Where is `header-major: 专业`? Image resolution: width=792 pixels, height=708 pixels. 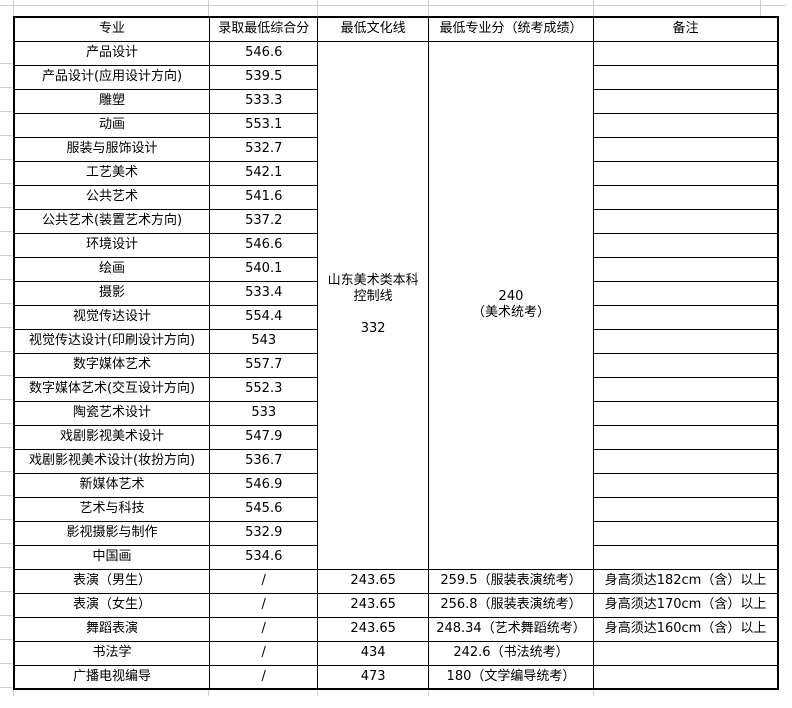
header-major: 专业 is located at coordinates (112, 29).